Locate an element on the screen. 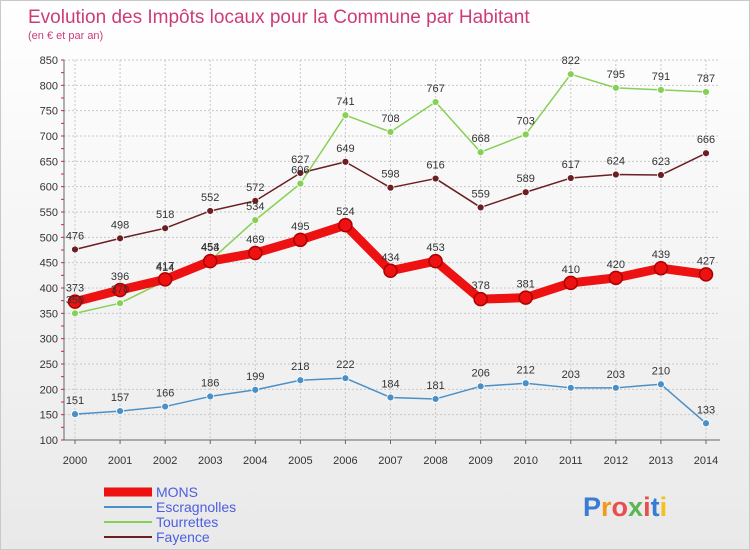 This screenshot has height=550, width=750. data-label-escragnolles: 133 is located at coordinates (706, 410).